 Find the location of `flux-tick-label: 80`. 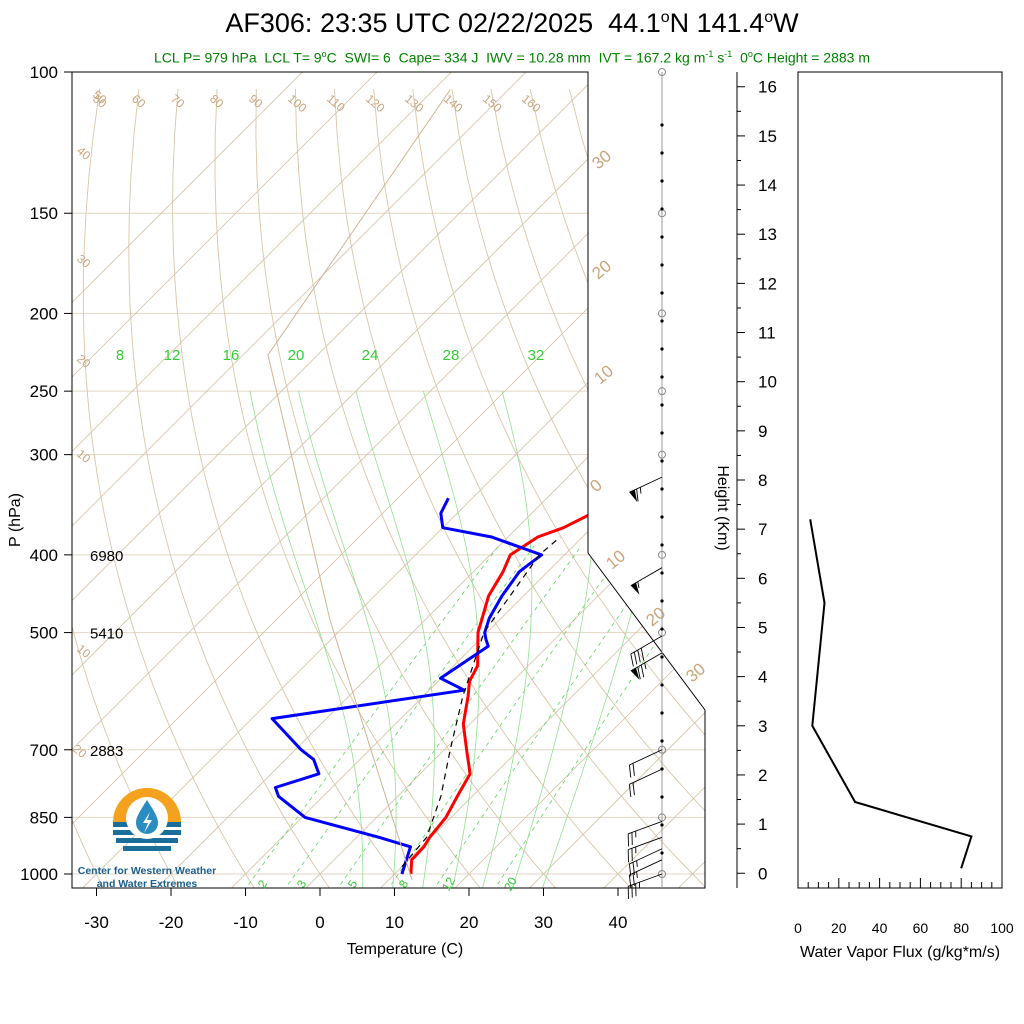

flux-tick-label: 80 is located at coordinates (961, 928).